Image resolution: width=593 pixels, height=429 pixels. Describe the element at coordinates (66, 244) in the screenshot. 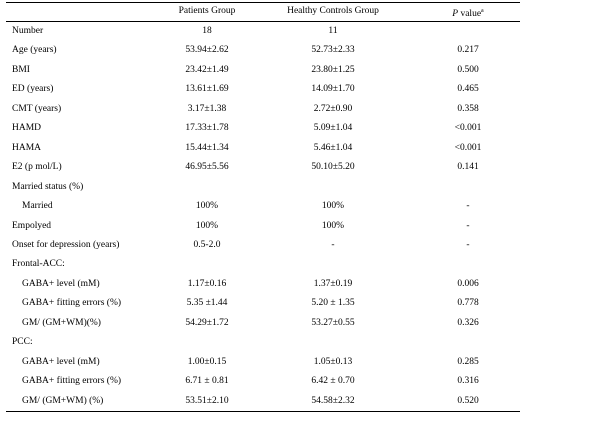

I see `row-label: Onset for depression (years)` at that location.